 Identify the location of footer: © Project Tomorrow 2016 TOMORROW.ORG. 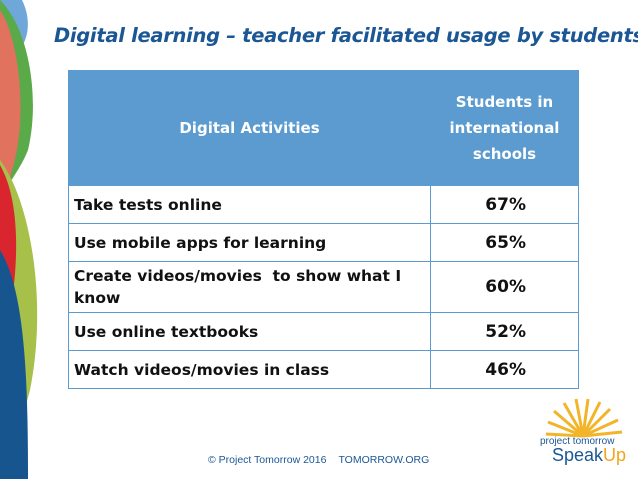
(318, 460).